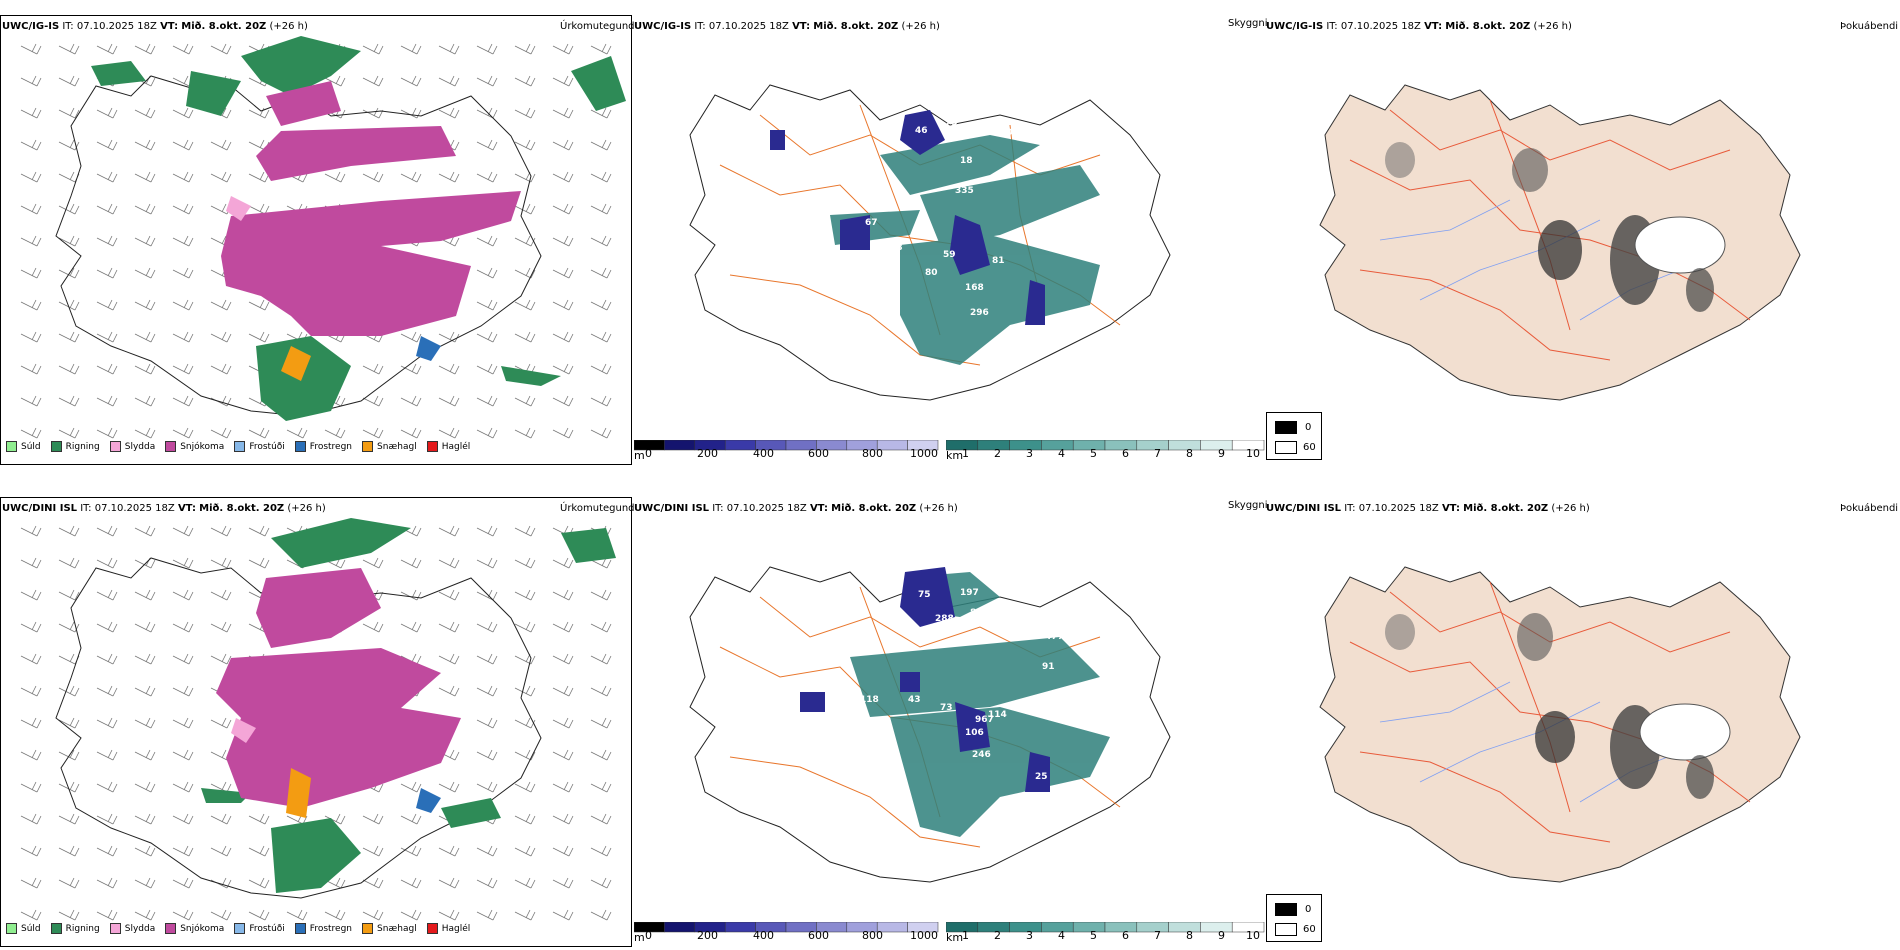 This screenshot has width=1900, height=950. What do you see at coordinates (763, 935) in the screenshot?
I see `cb-tick: 400` at bounding box center [763, 935].